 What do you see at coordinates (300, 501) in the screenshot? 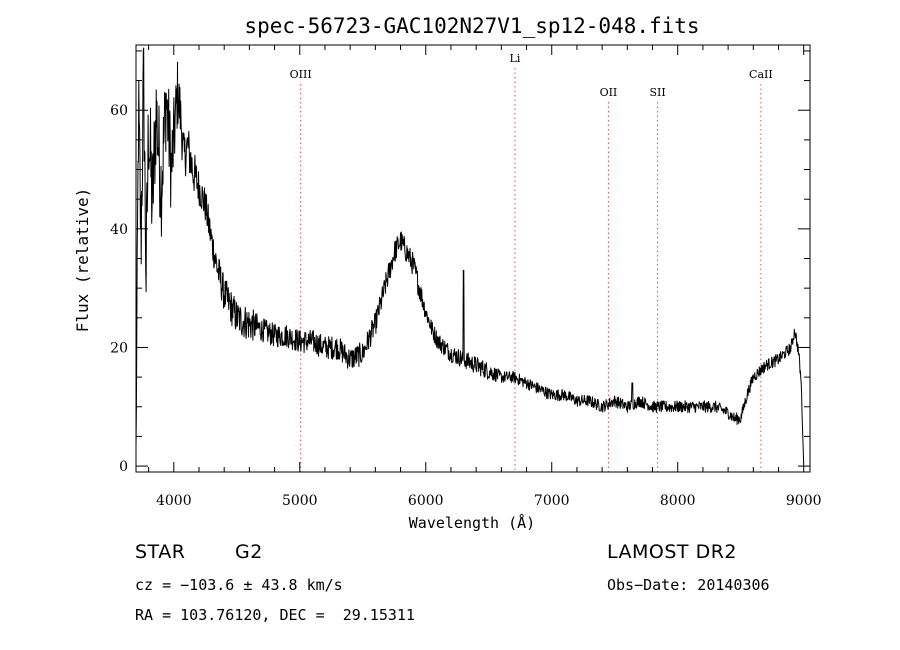
I see `x-tick-label: 5000` at bounding box center [300, 501].